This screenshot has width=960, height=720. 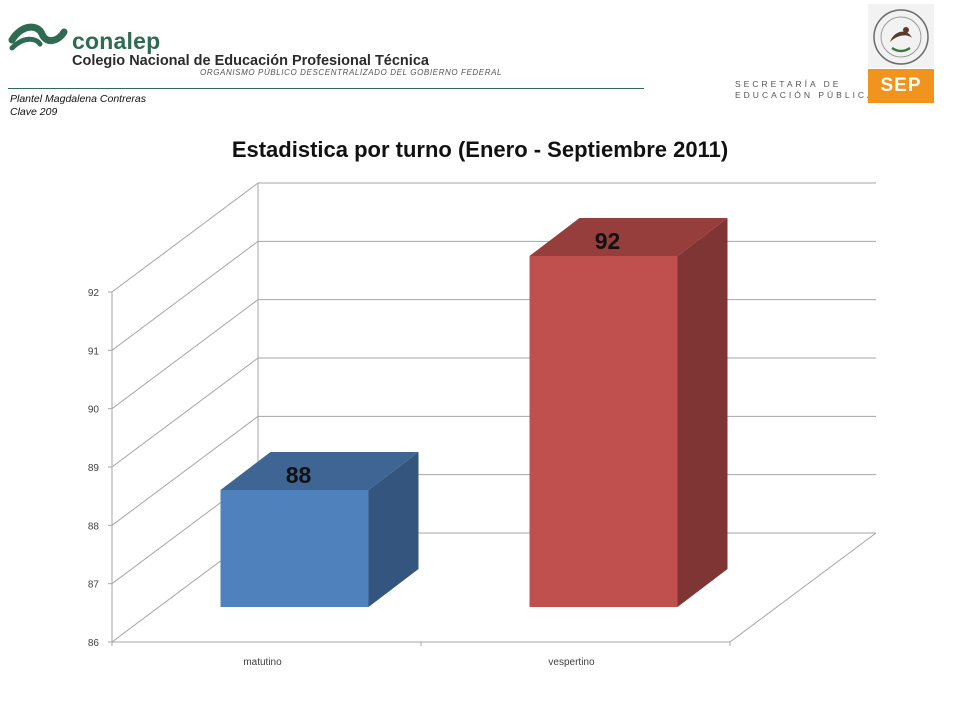 What do you see at coordinates (803, 587) in the screenshot?
I see `floor-right-edge` at bounding box center [803, 587].